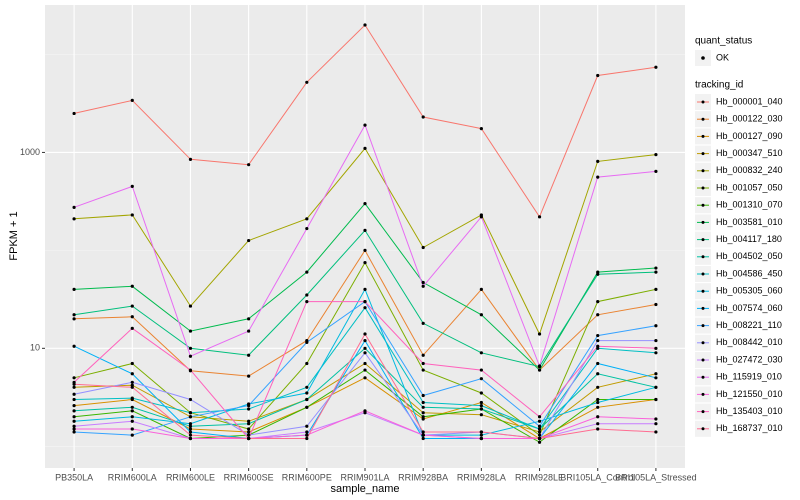  Describe the element at coordinates (749, 256) in the screenshot. I see `legend-label: Hb_004502_050` at that location.